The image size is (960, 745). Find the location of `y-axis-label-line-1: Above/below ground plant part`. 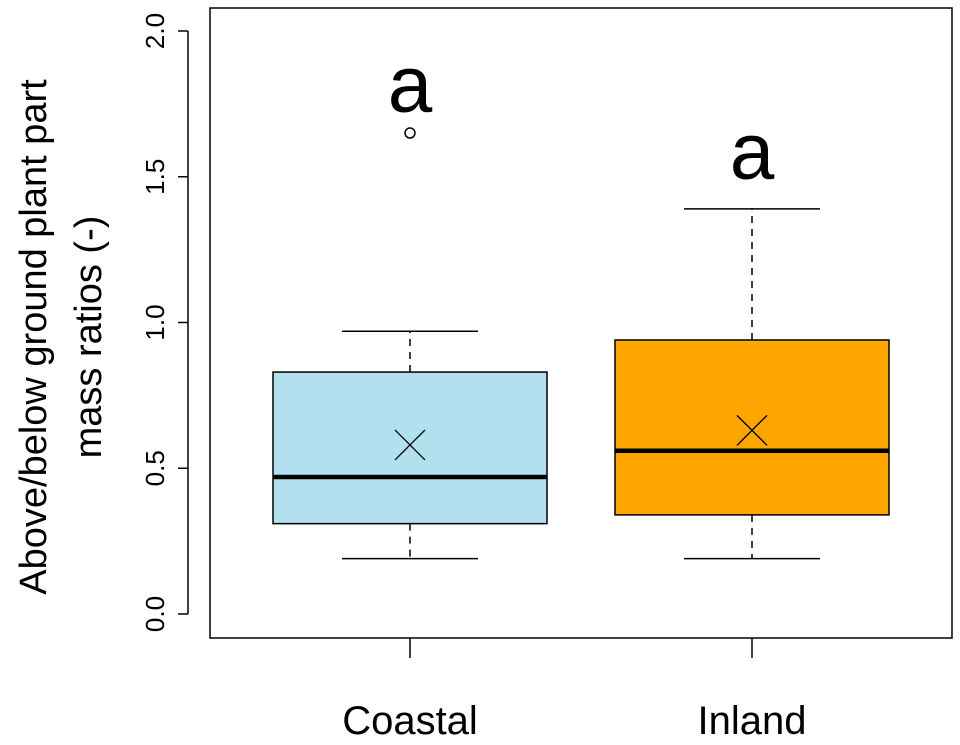

y-axis-label-line-1: Above/below ground plant part is located at coordinates (34, 337).